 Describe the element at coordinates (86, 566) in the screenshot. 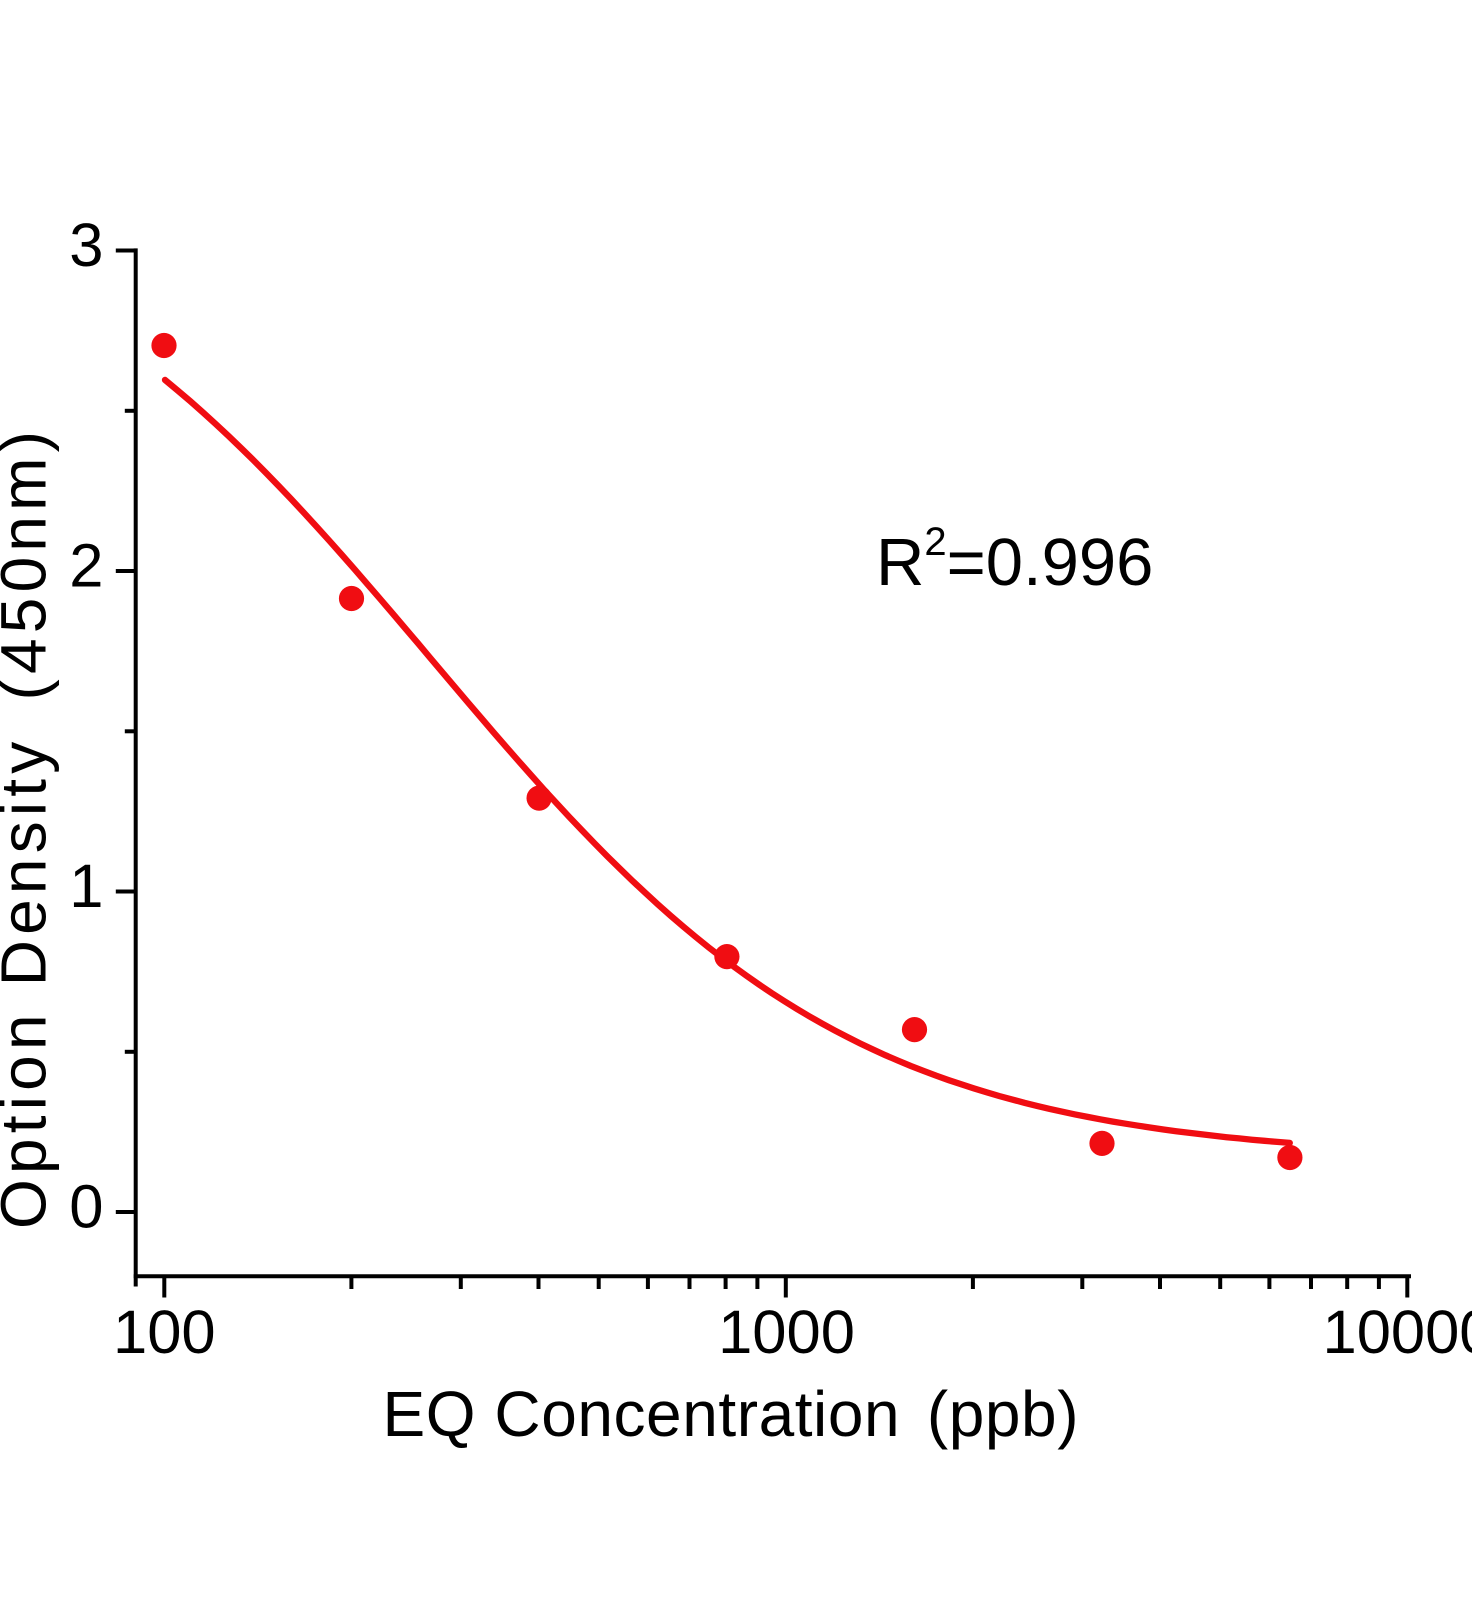

I see `svg-text: 2` at that location.